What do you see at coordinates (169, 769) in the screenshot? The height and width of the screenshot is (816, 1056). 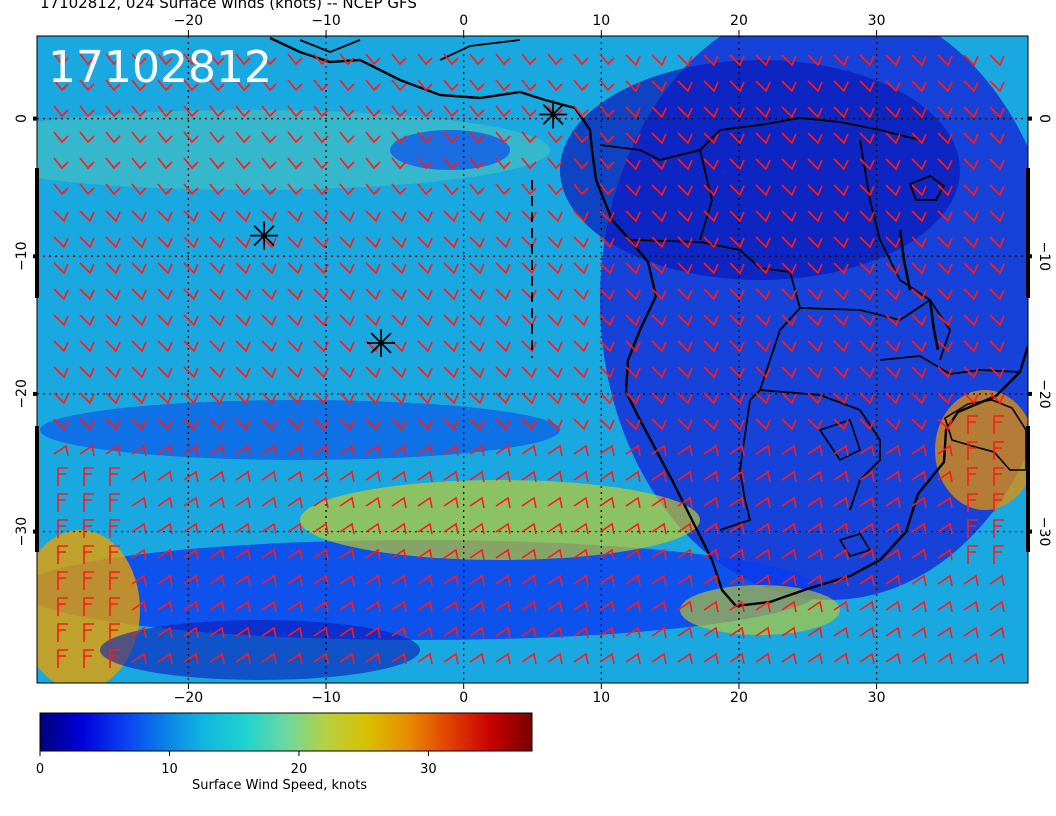 I see `colorbar-tick-label: 10` at bounding box center [169, 769].